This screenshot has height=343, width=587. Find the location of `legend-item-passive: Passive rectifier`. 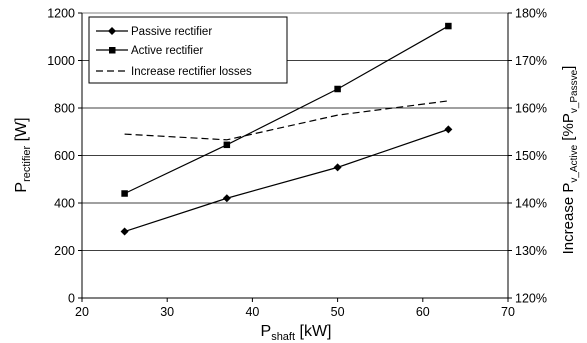

legend-item-passive: Passive rectifier is located at coordinates (154, 32).